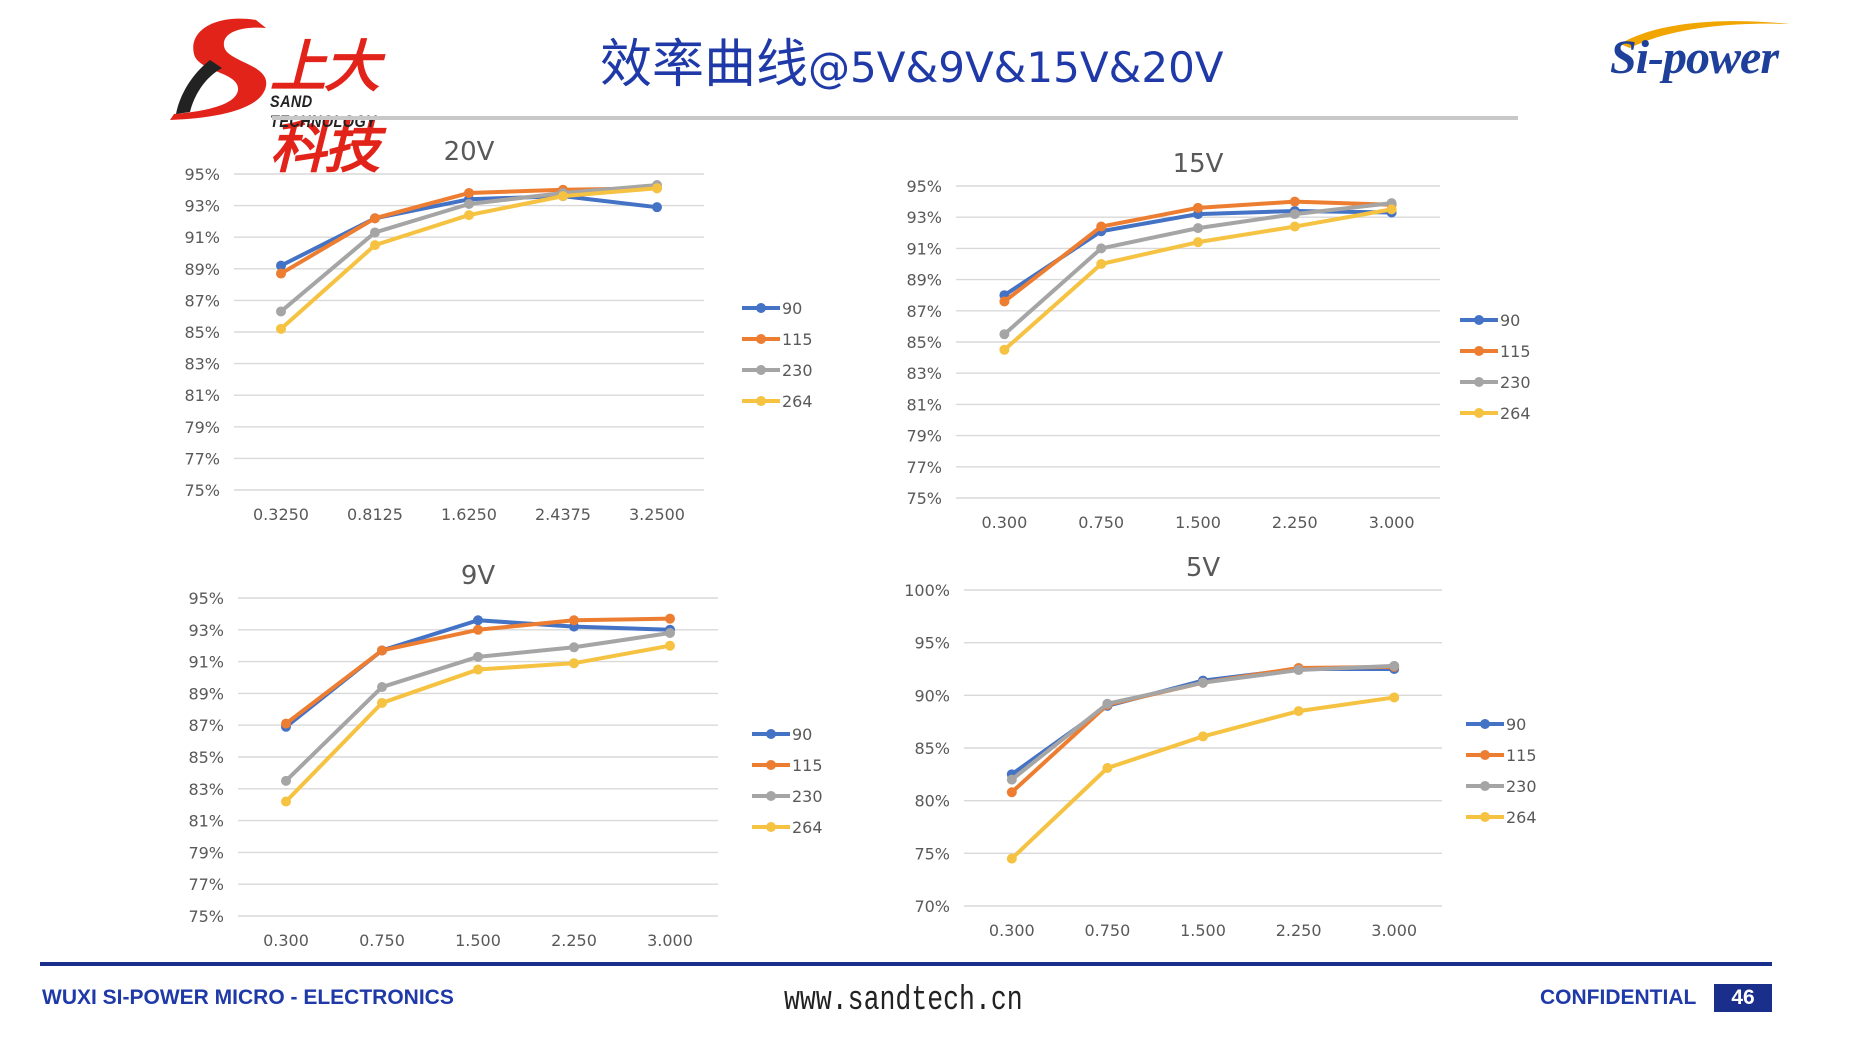 This screenshot has height=1054, width=1866. Describe the element at coordinates (206, 916) in the screenshot. I see `y-tick-label: 75%` at that location.